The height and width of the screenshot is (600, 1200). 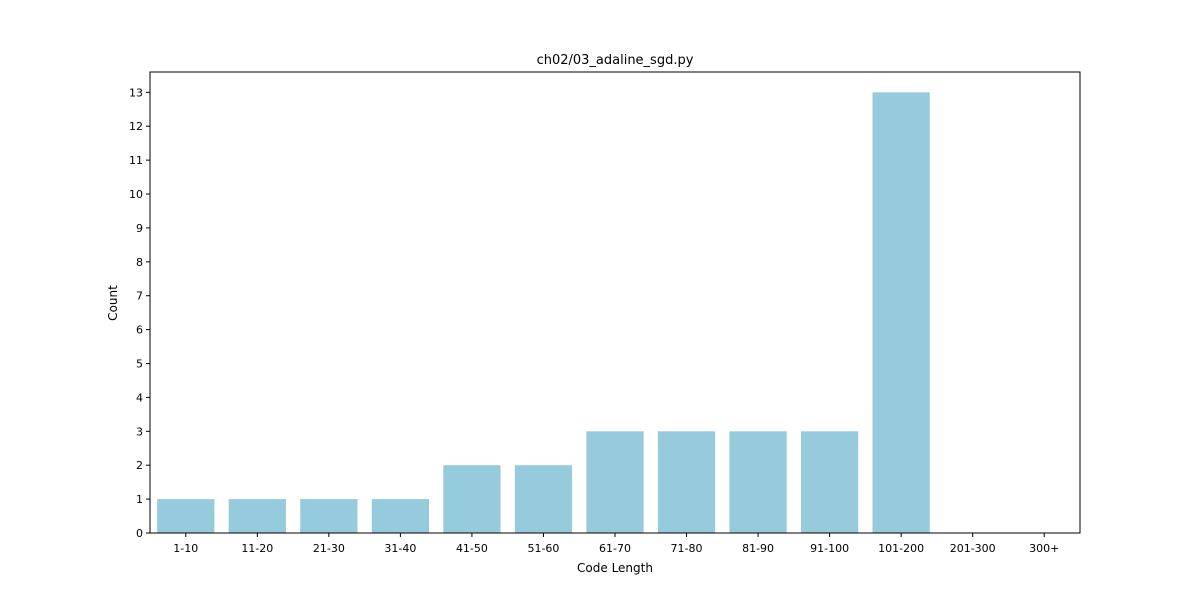 What do you see at coordinates (687, 548) in the screenshot?
I see `x-tick-label: 71-80` at bounding box center [687, 548].